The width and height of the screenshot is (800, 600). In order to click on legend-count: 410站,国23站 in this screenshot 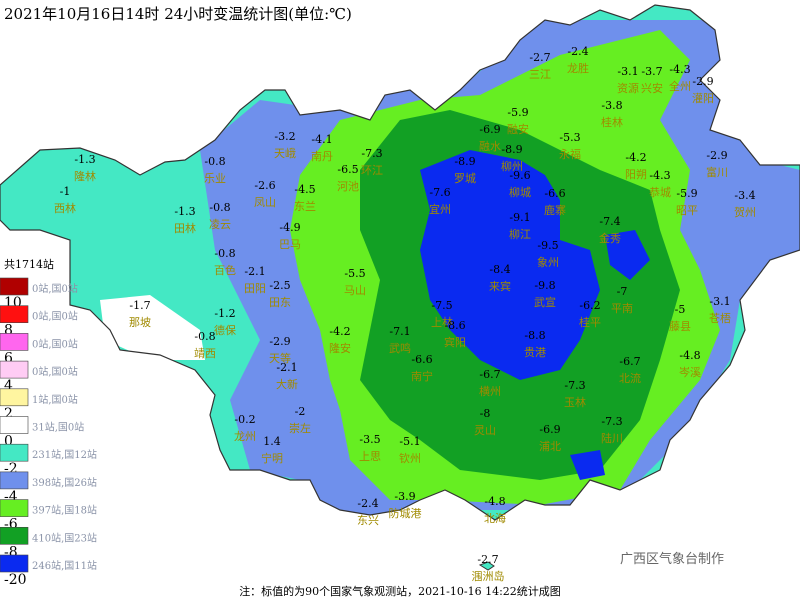, I will do `click(64, 537)`.